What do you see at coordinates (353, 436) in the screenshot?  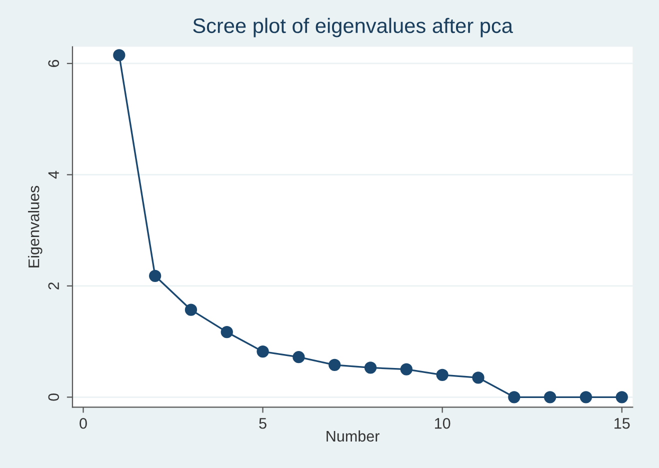 I see `x-axis-title: Number` at bounding box center [353, 436].